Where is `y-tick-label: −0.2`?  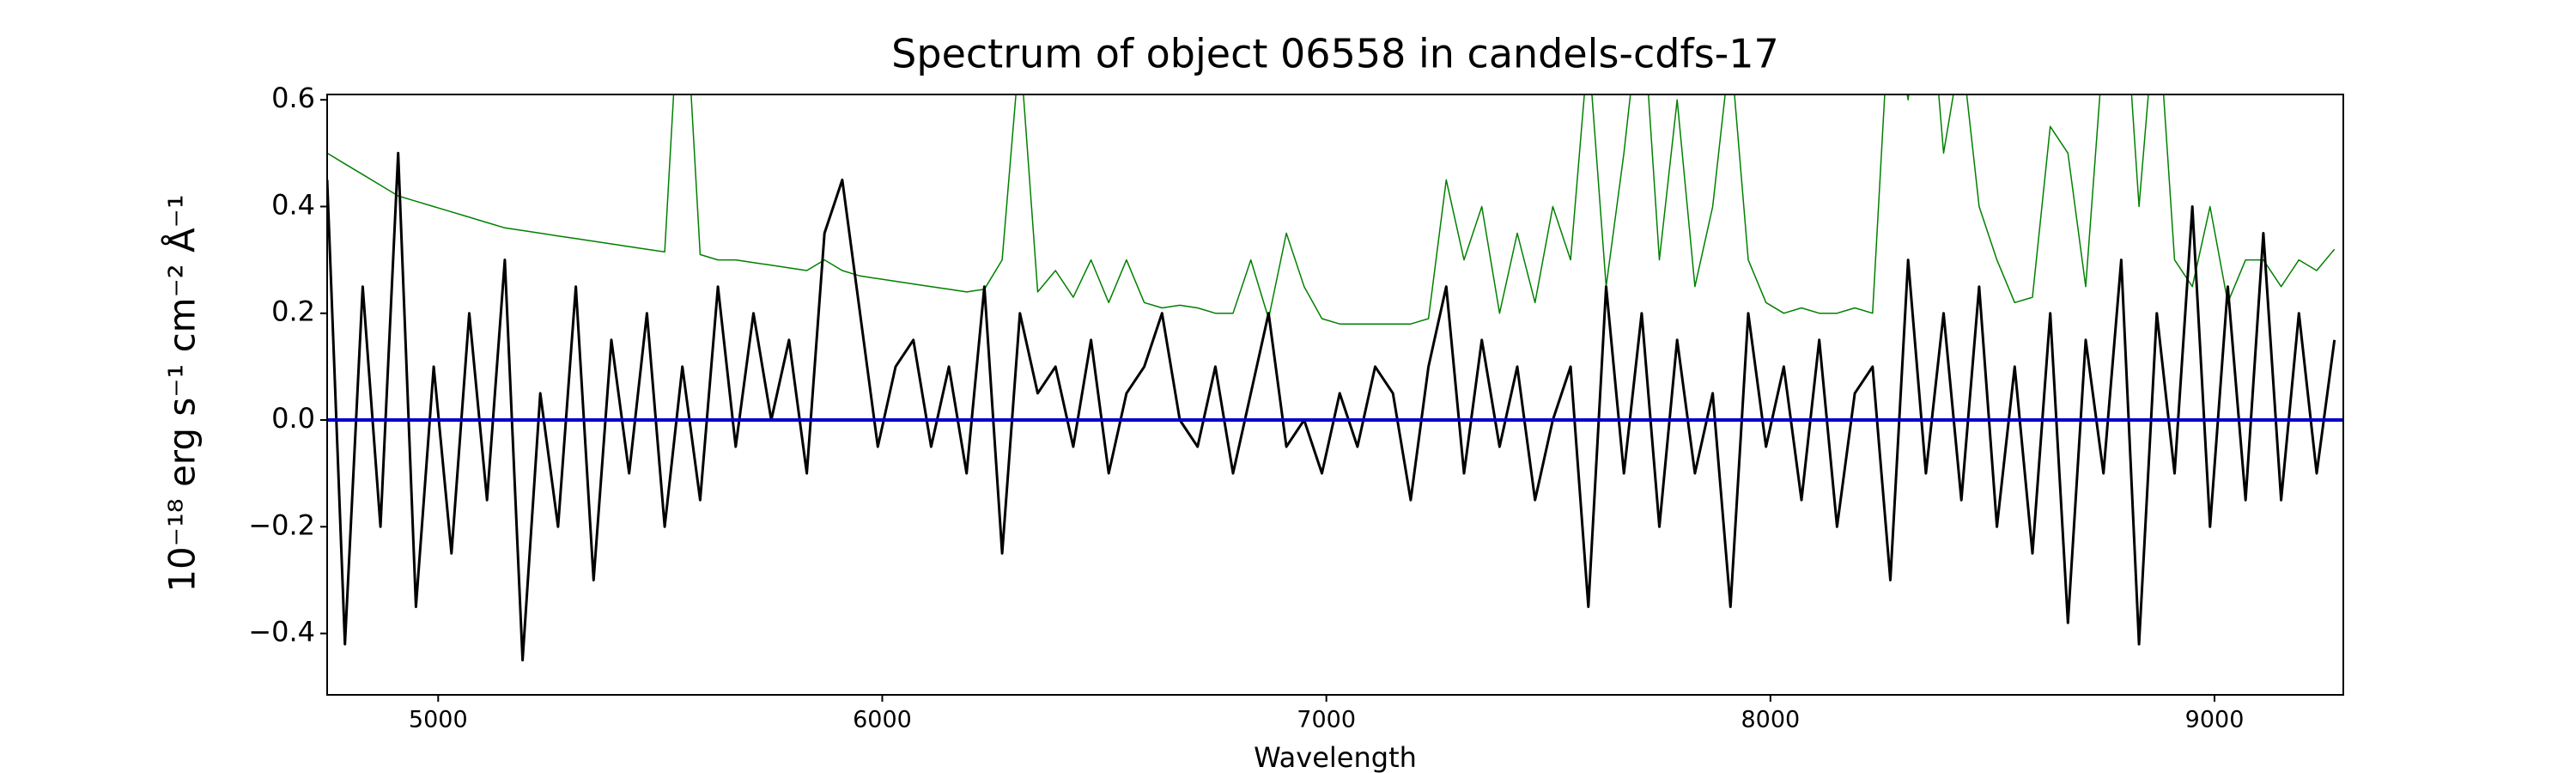
y-tick-label: −0.2 is located at coordinates (281, 524).